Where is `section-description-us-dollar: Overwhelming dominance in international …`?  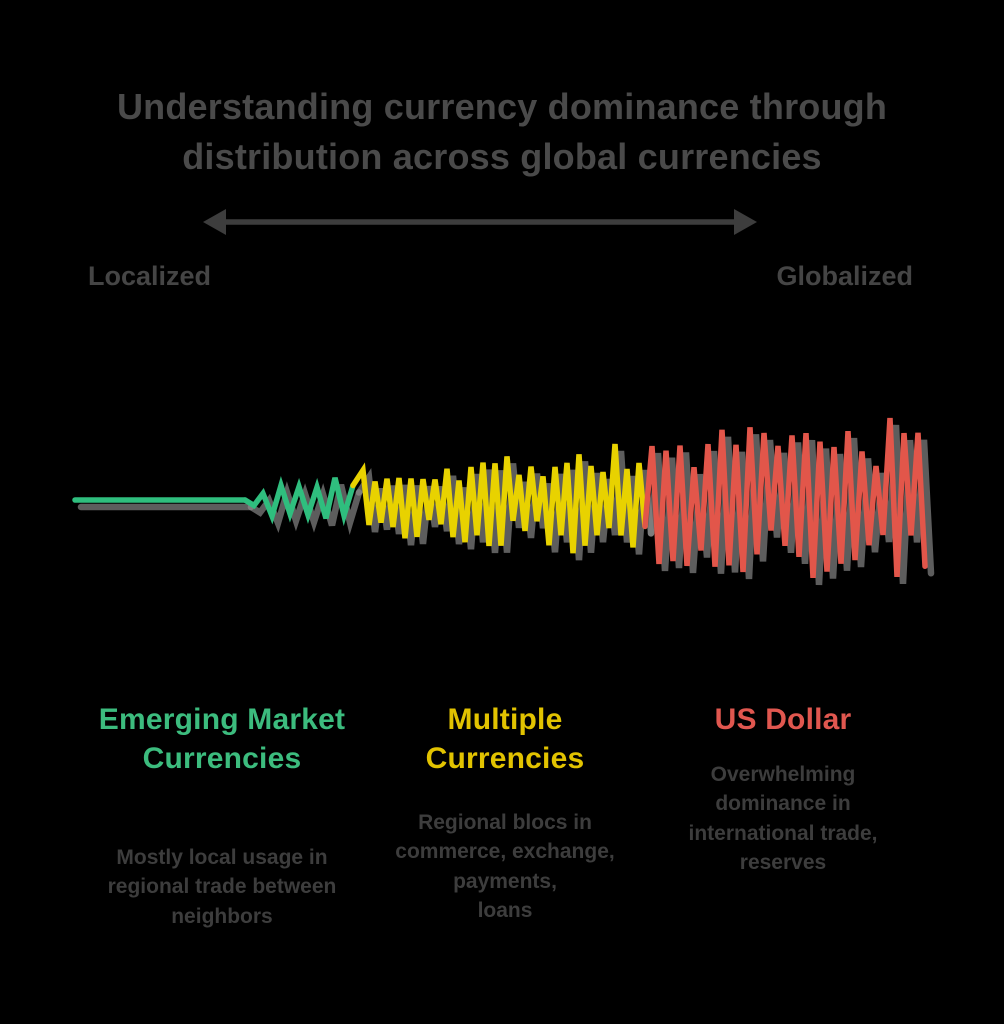
section-description-us-dollar: Overwhelming dominance in international … is located at coordinates (783, 819).